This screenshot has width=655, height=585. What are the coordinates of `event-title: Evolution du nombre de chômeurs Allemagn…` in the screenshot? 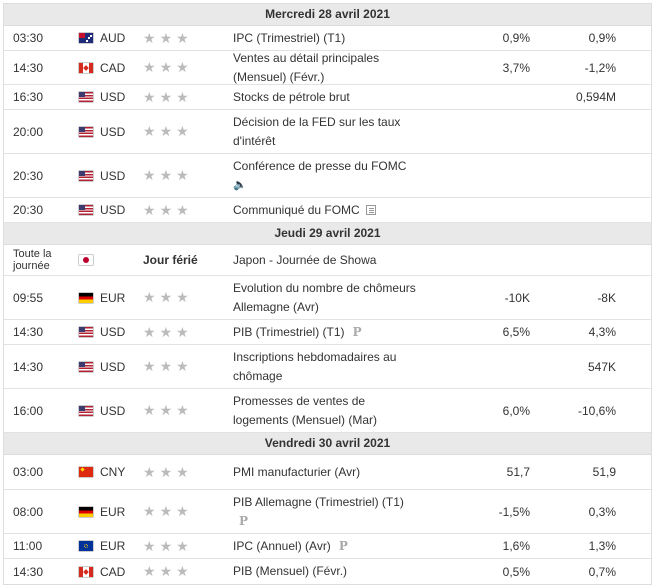 It's located at (324, 297).